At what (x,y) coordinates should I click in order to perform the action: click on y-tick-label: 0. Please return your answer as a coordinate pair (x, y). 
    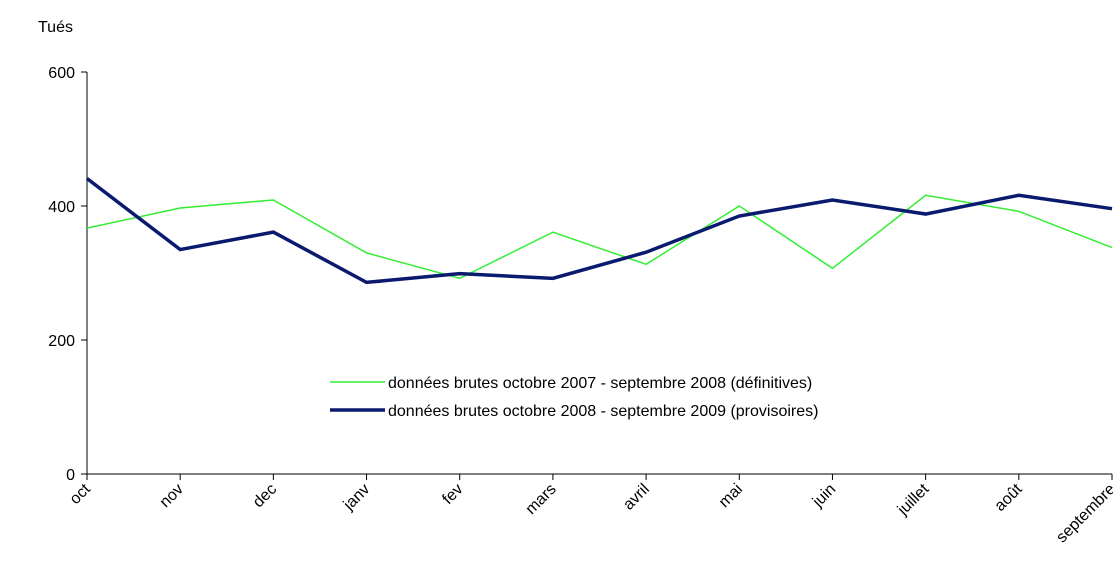
    Looking at the image, I should click on (70, 475).